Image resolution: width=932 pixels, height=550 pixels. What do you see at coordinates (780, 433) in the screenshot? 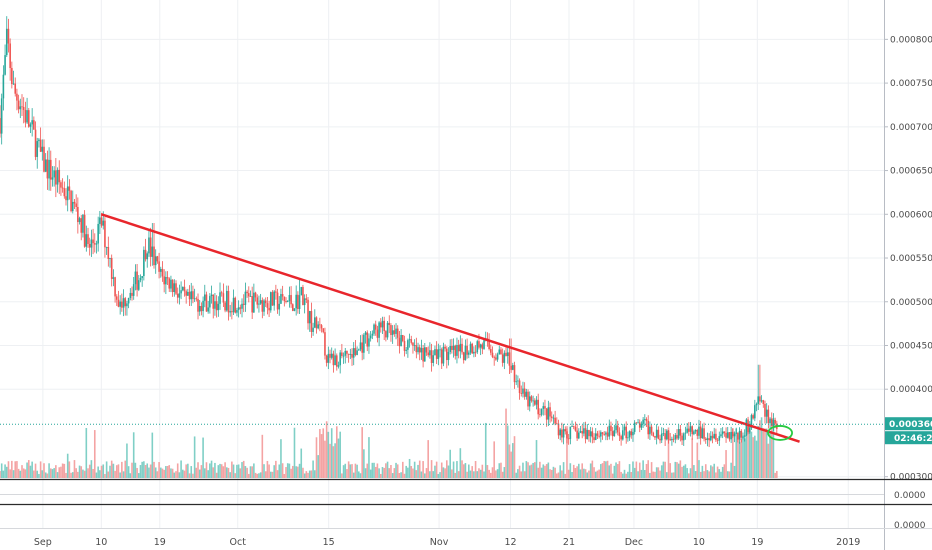
I see `breakout-marker-circle` at bounding box center [780, 433].